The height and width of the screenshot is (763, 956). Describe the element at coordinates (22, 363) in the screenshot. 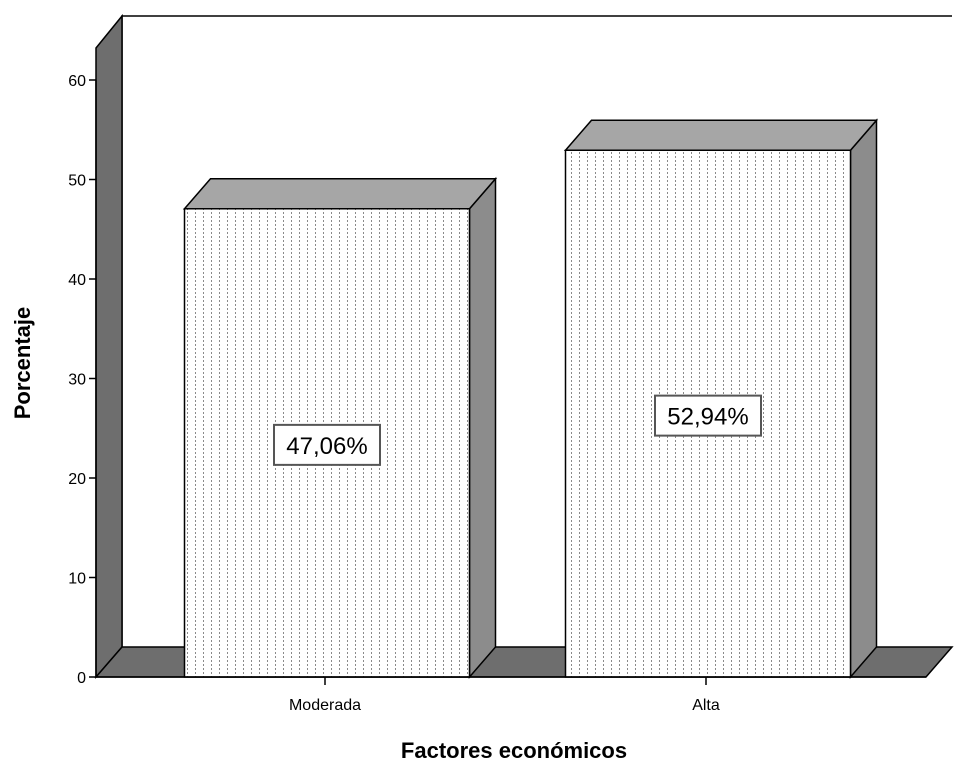

I see `y-axis-title: Porcentaje` at that location.